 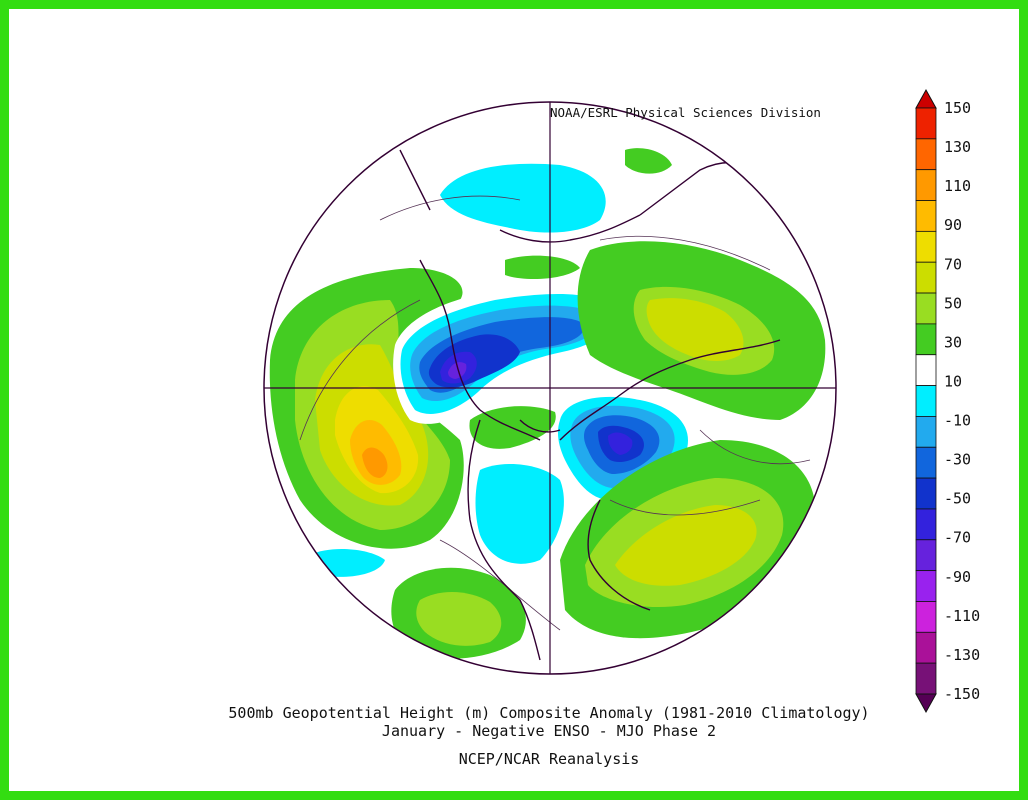 What do you see at coordinates (957, 499) in the screenshot?
I see `colorbar-tick-label: -50` at bounding box center [957, 499].